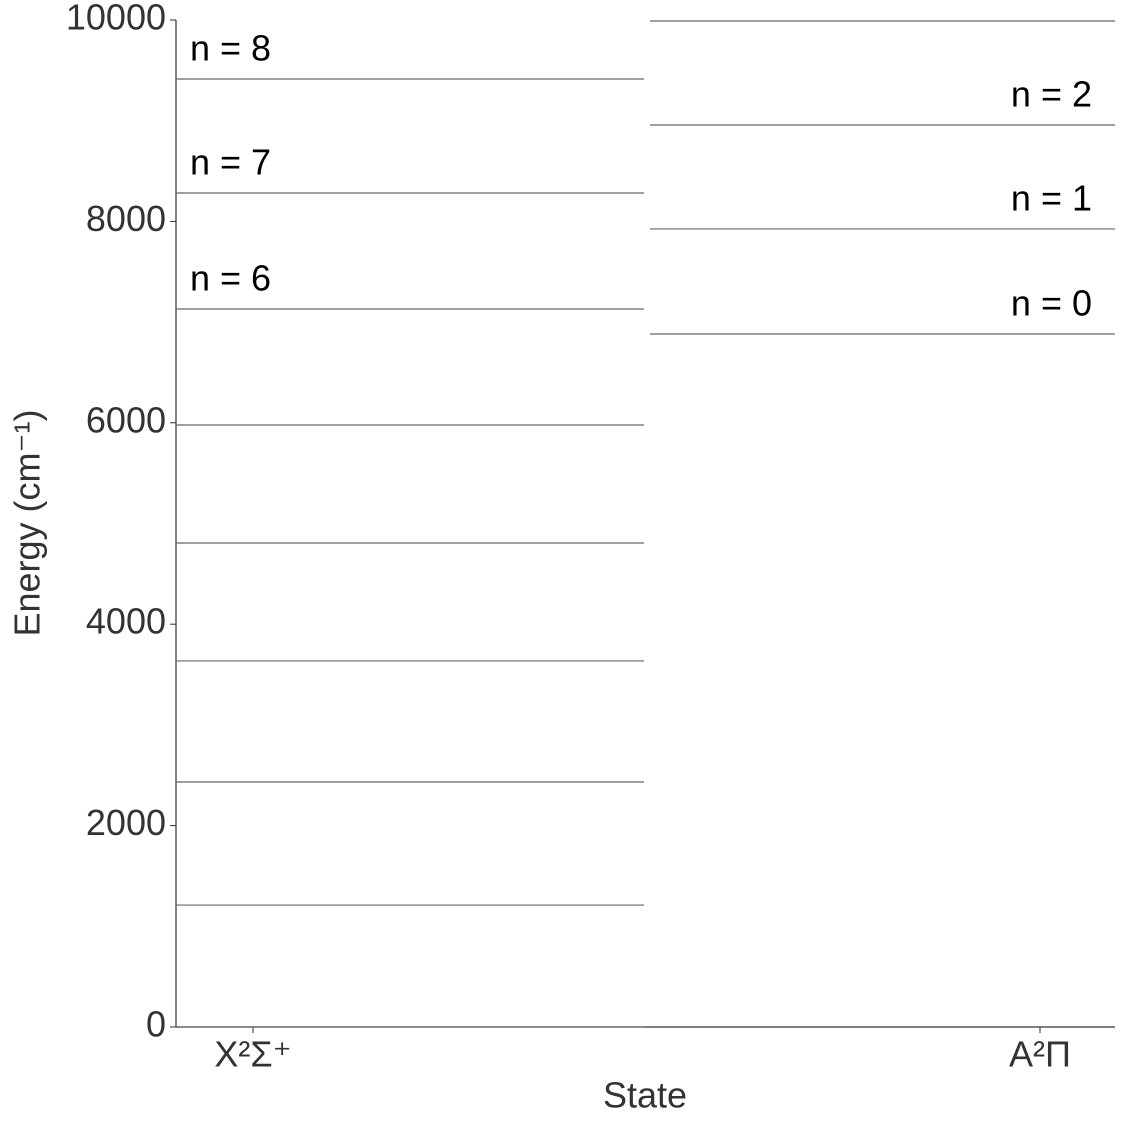 The height and width of the screenshot is (1125, 1143). I want to click on level-label: n = 2, so click(1051, 94).